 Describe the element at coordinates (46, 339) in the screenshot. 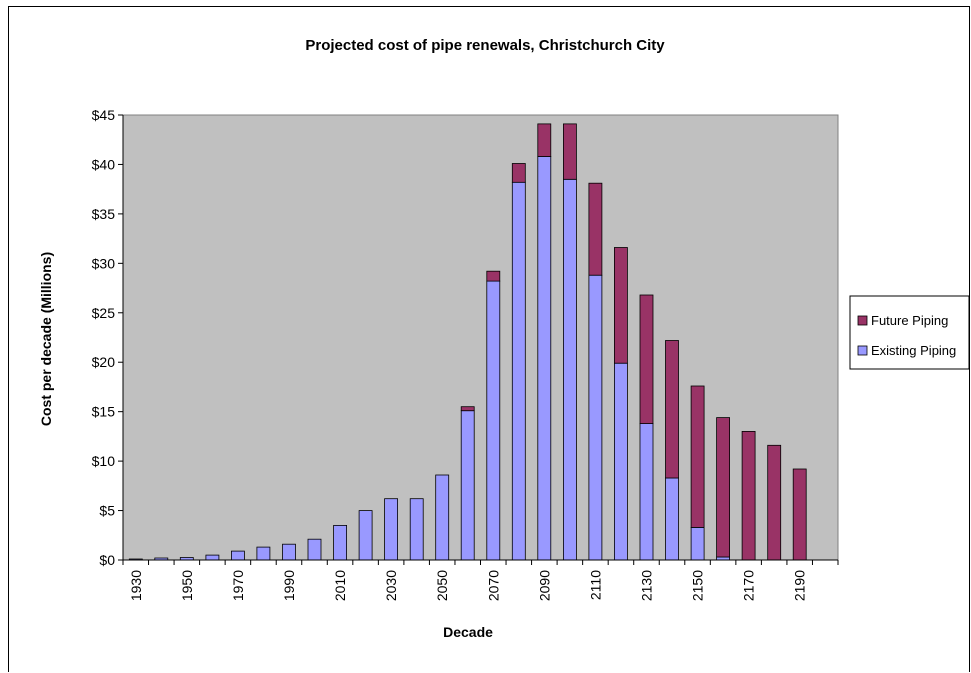

I see `y-axis-title: Cost per decade (Millions)` at that location.